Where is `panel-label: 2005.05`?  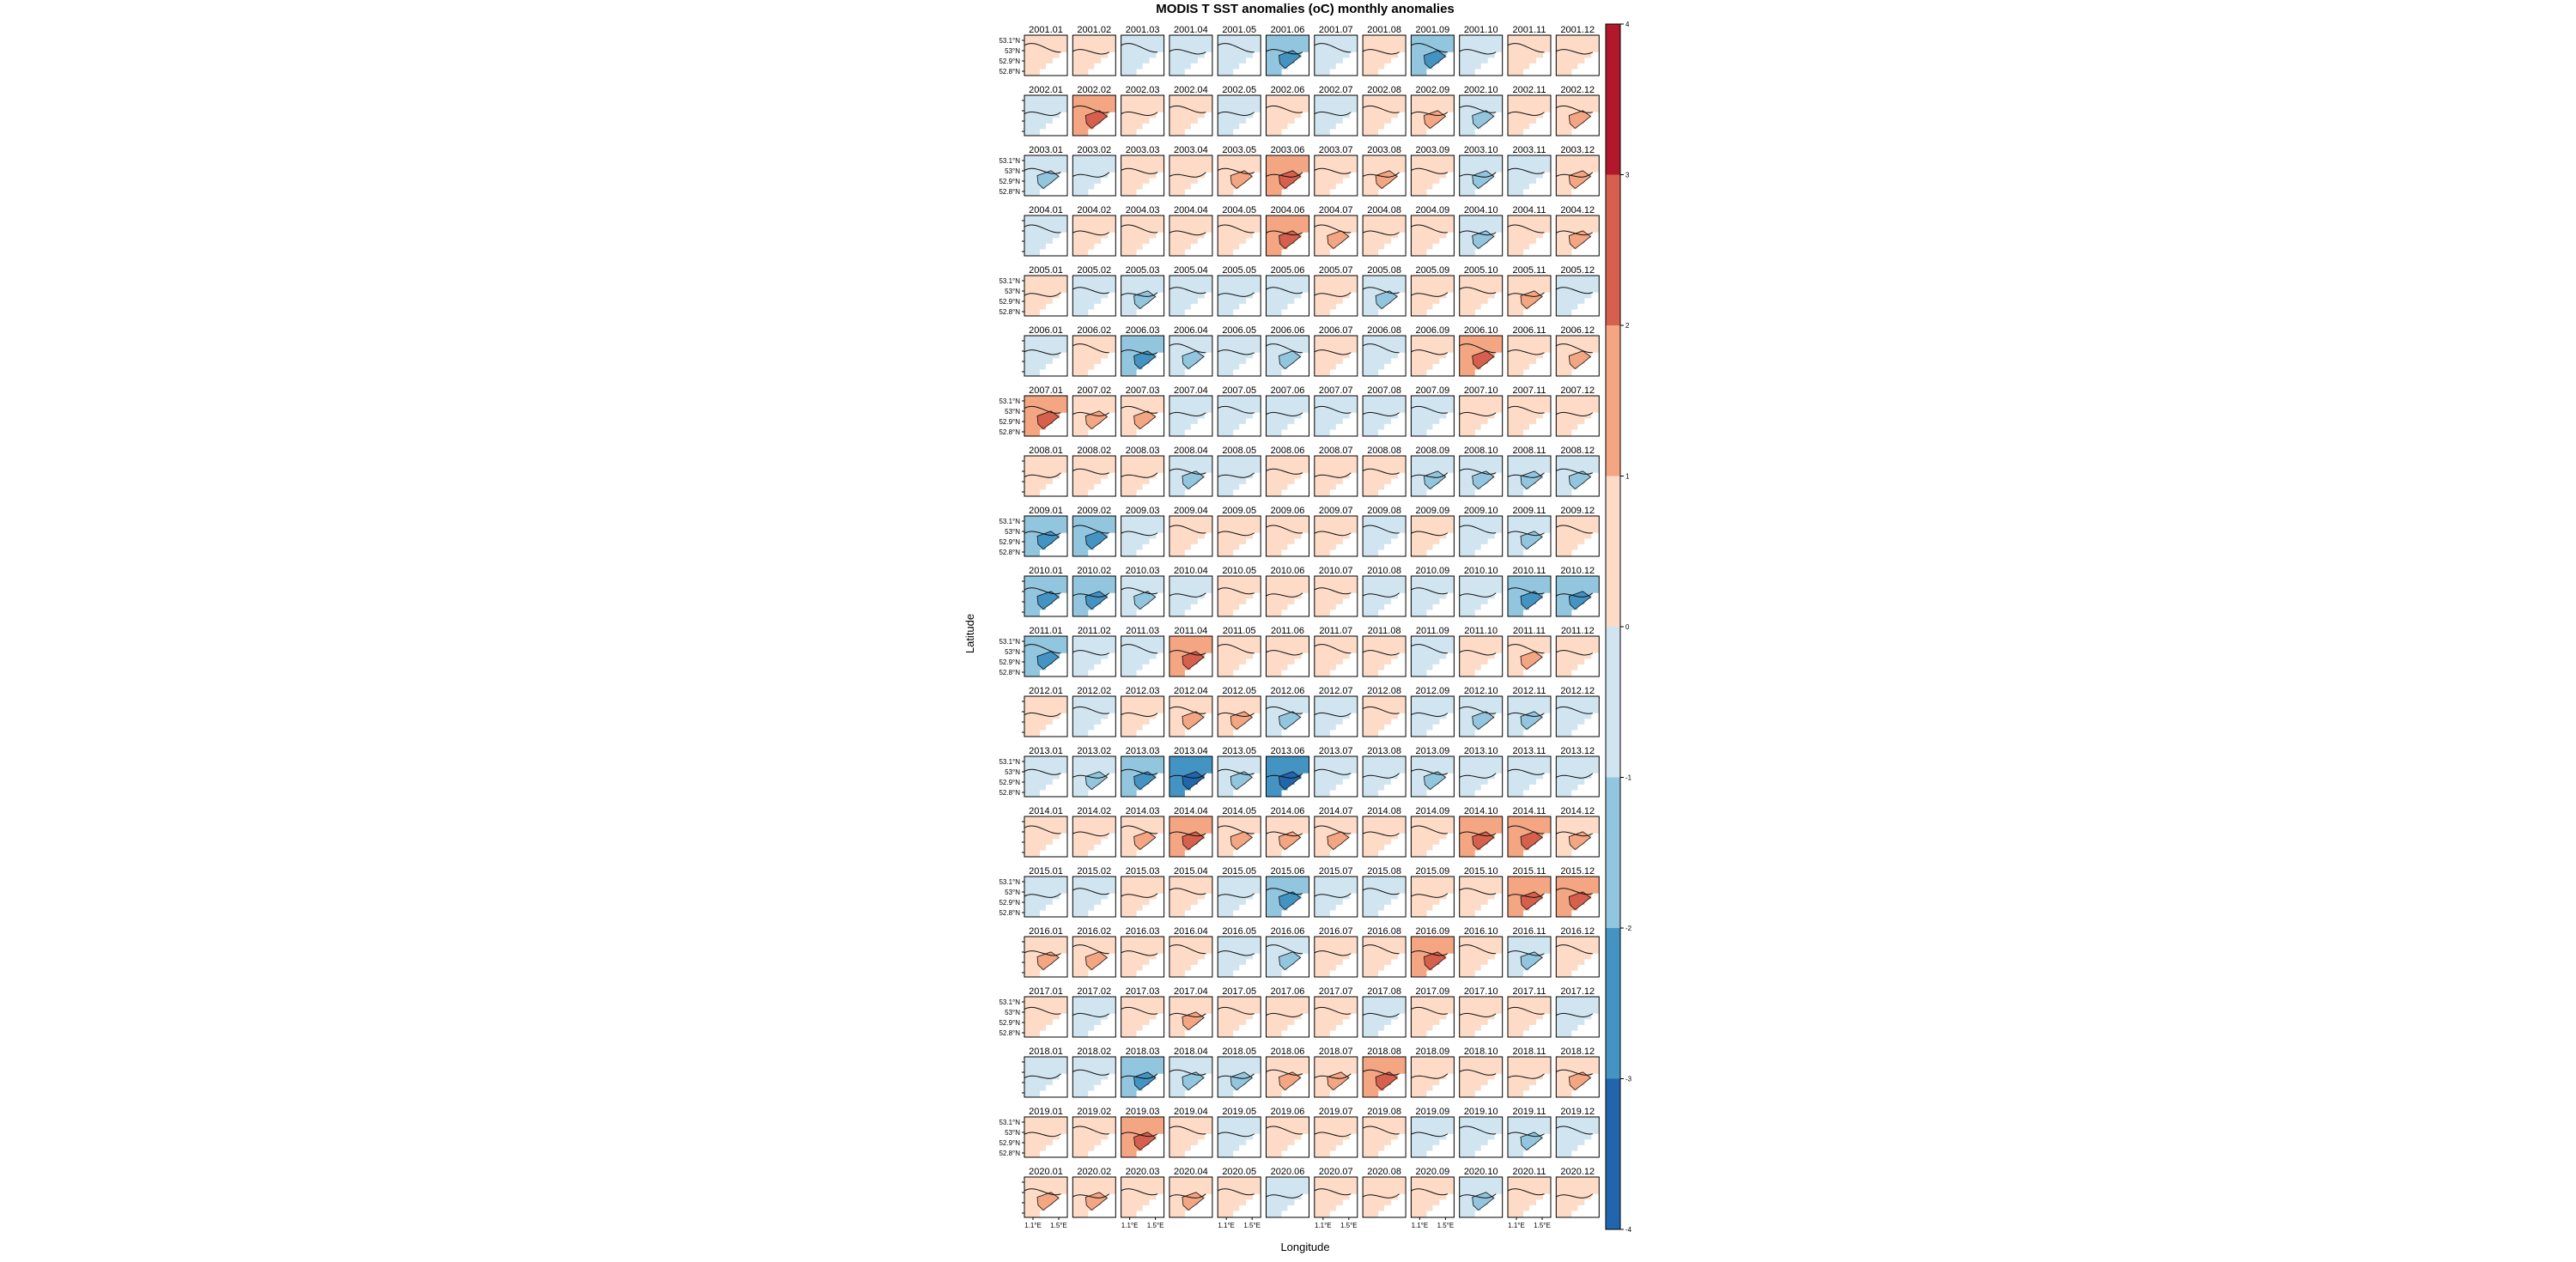 panel-label: 2005.05 is located at coordinates (1239, 270).